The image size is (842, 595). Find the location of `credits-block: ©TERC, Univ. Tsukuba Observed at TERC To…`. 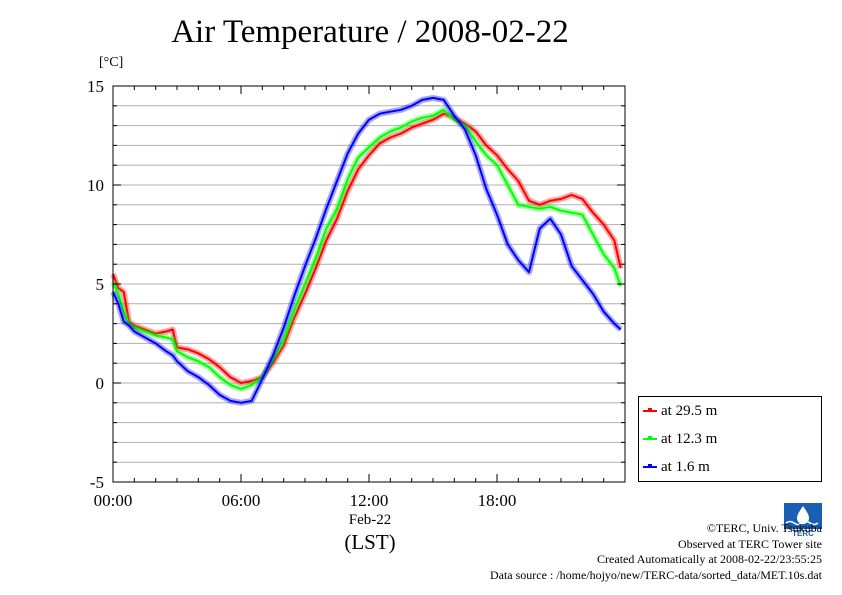

credits-block: ©TERC, Univ. Tsukuba Observed at TERC To… is located at coordinates (656, 552).